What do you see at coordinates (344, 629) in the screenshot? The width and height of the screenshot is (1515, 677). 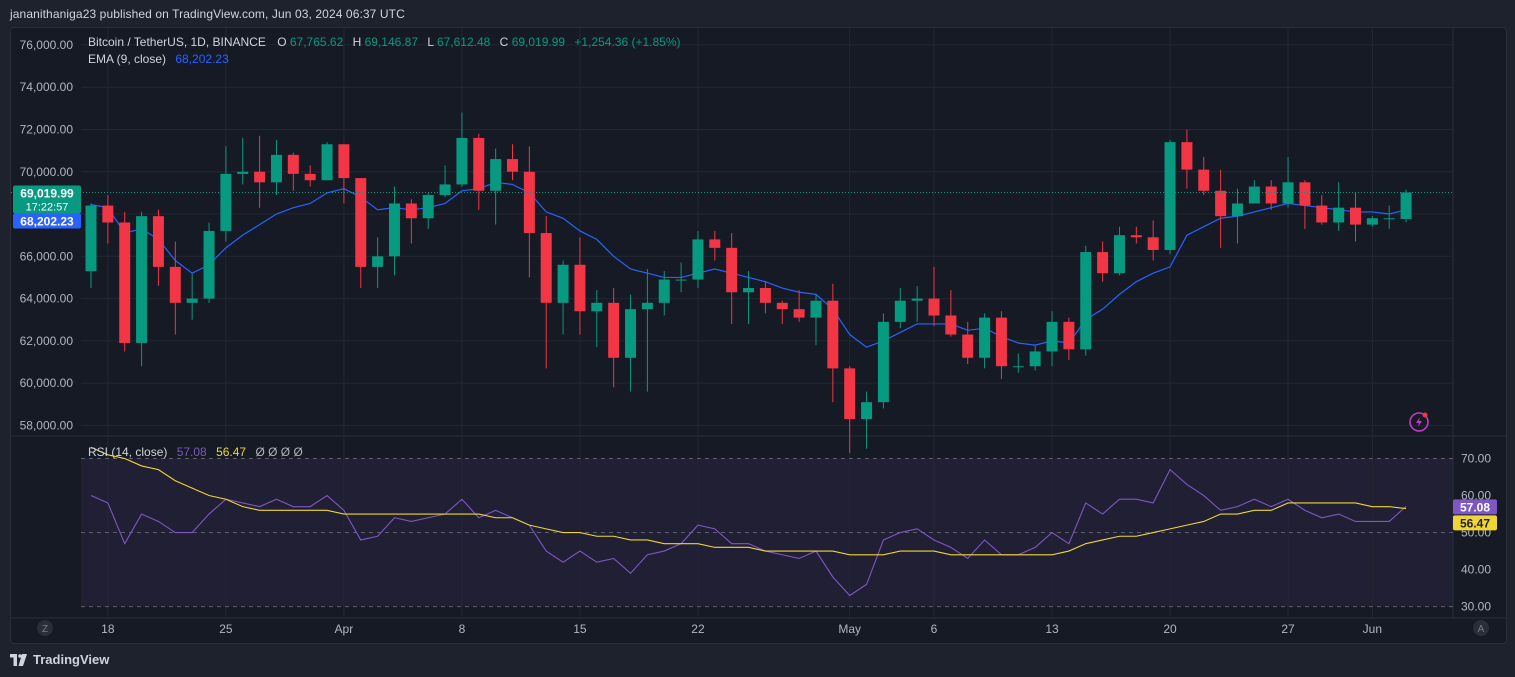 I see `time-tick-label: Apr` at bounding box center [344, 629].